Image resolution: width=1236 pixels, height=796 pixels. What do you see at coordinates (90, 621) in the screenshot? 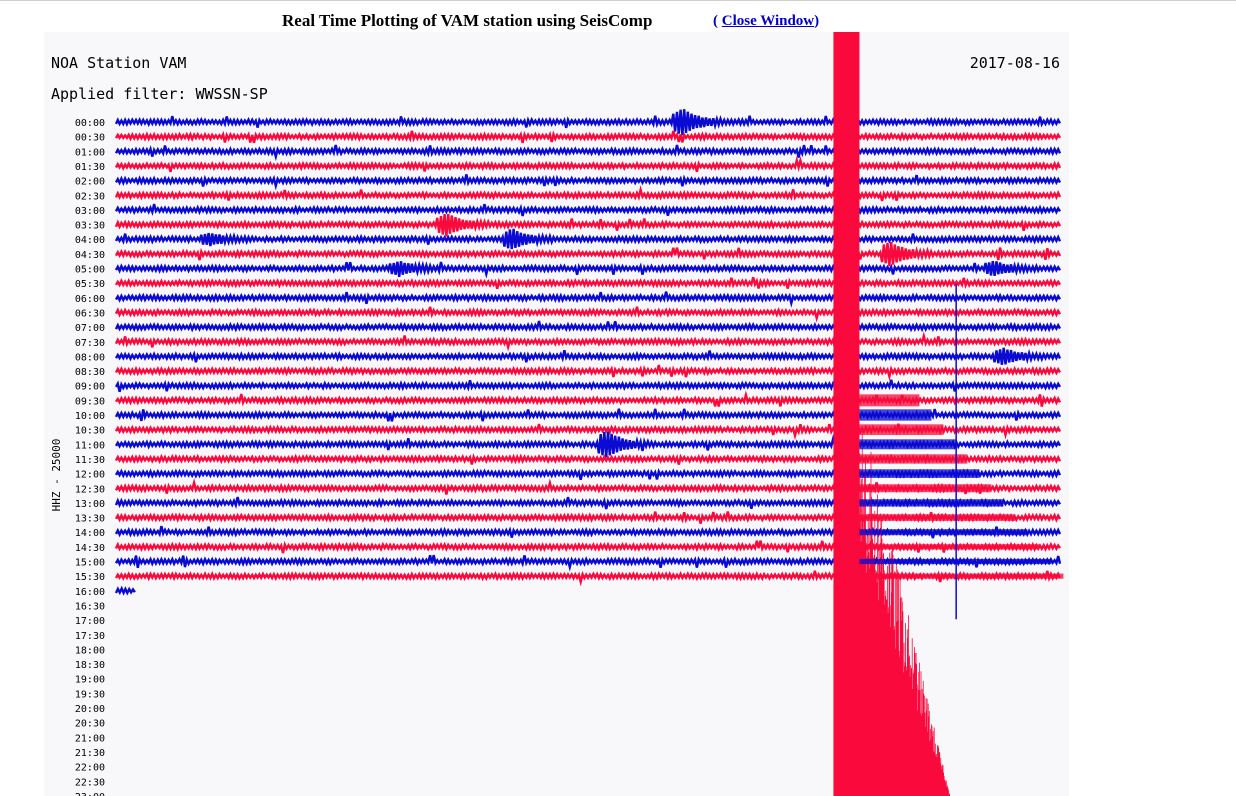
I see `time-label: 17:00` at bounding box center [90, 621].